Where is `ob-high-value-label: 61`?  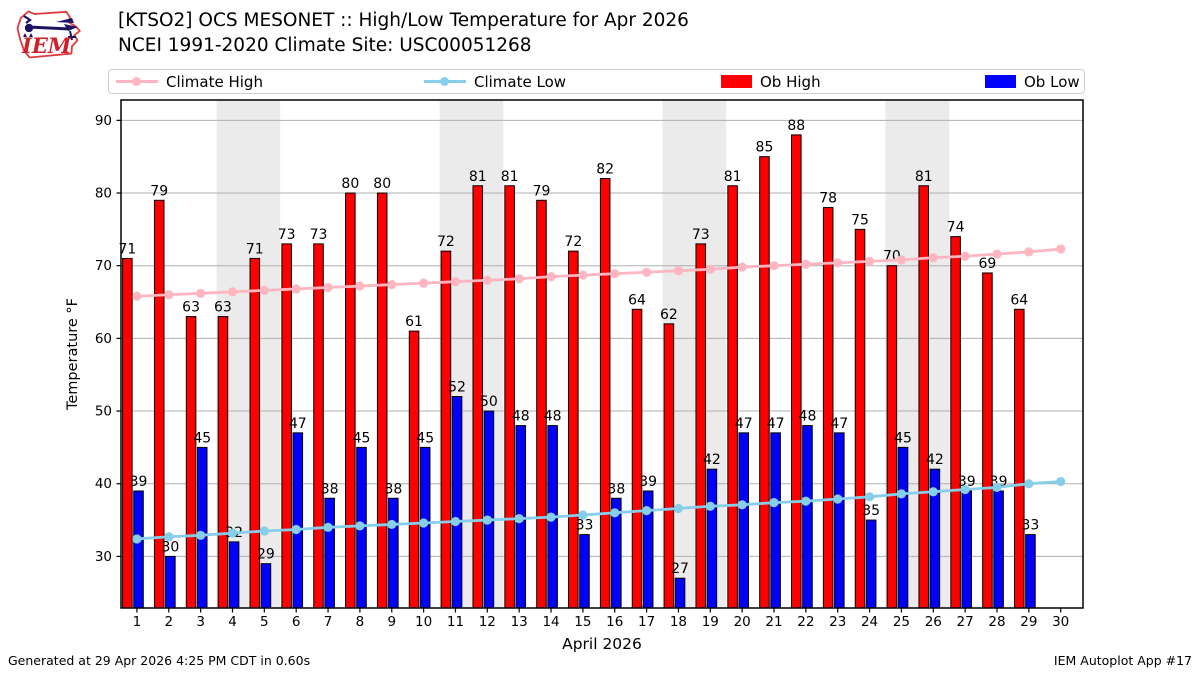
ob-high-value-label: 61 is located at coordinates (414, 322).